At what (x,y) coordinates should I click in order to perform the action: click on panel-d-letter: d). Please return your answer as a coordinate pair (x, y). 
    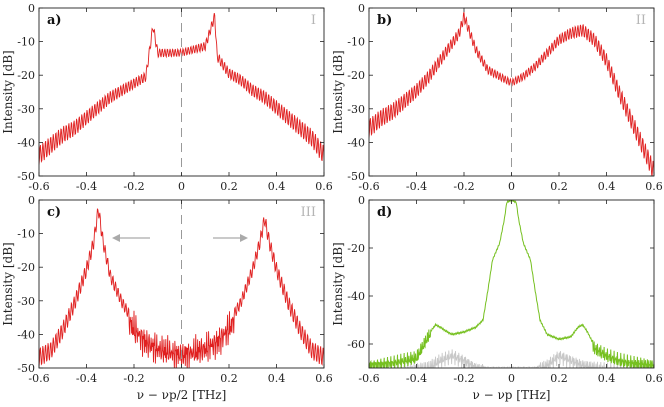
    Looking at the image, I should click on (384, 212).